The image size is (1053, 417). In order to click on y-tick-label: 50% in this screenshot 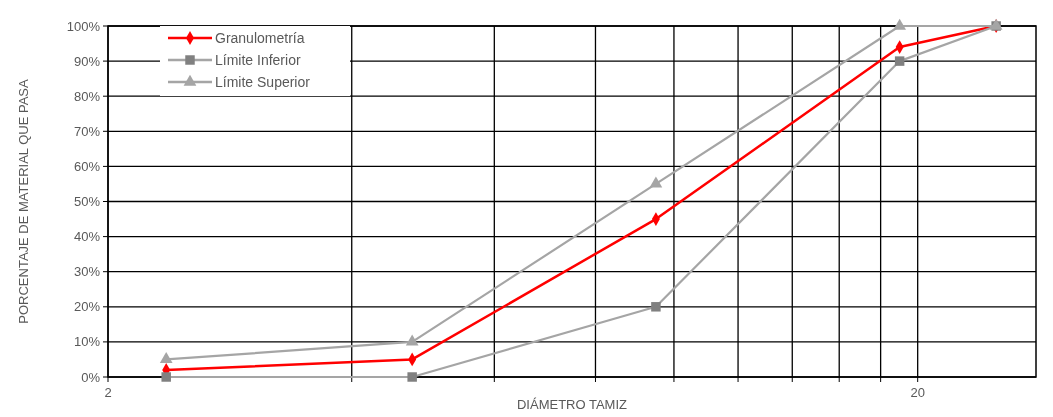, I will do `click(87, 201)`.